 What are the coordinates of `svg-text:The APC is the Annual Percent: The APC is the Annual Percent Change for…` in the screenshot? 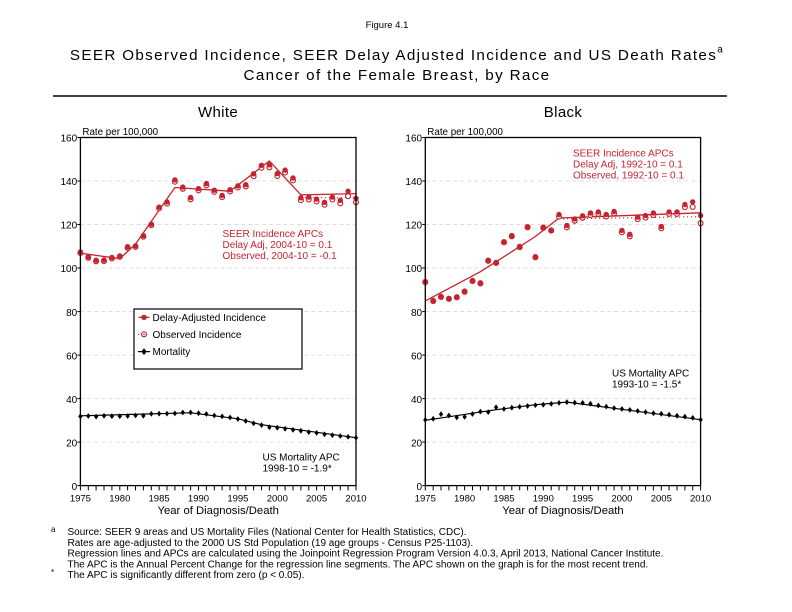 It's located at (358, 564).